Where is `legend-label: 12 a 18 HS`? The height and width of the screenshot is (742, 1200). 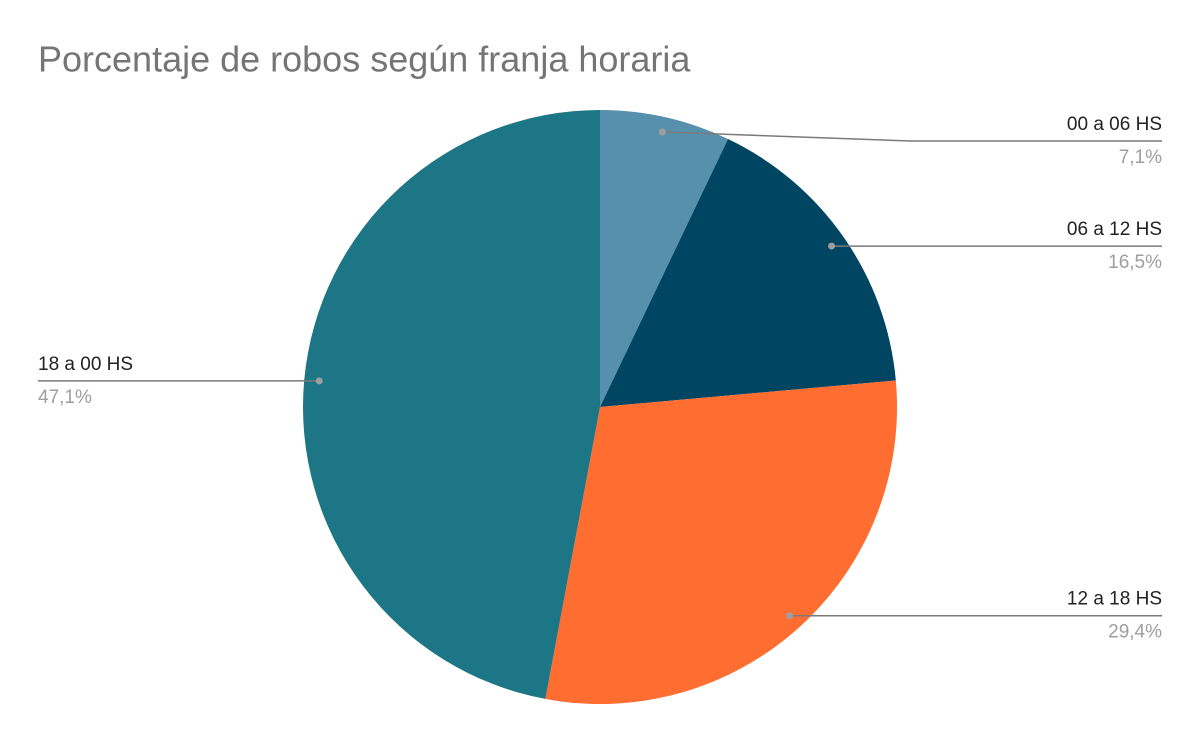
legend-label: 12 a 18 HS is located at coordinates (1114, 599).